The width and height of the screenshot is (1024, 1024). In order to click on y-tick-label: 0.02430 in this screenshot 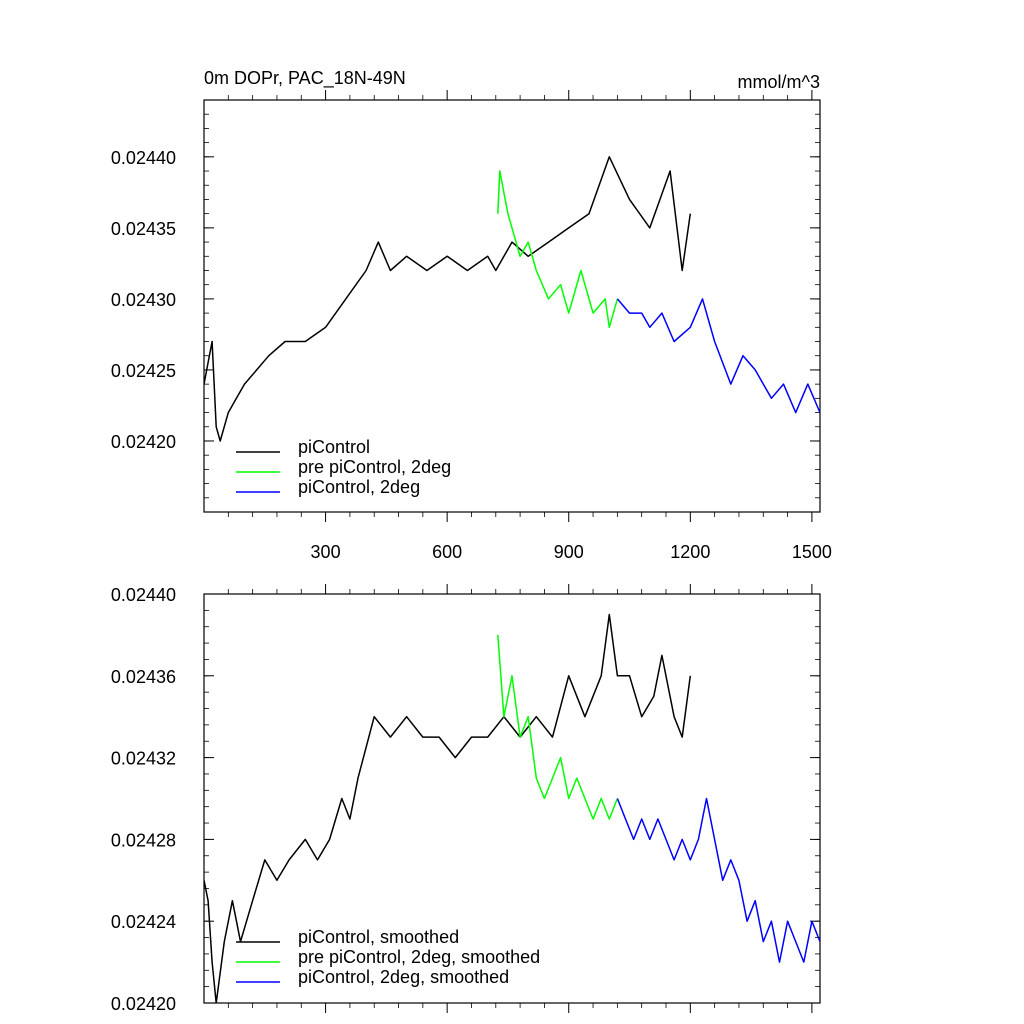, I will do `click(143, 300)`.